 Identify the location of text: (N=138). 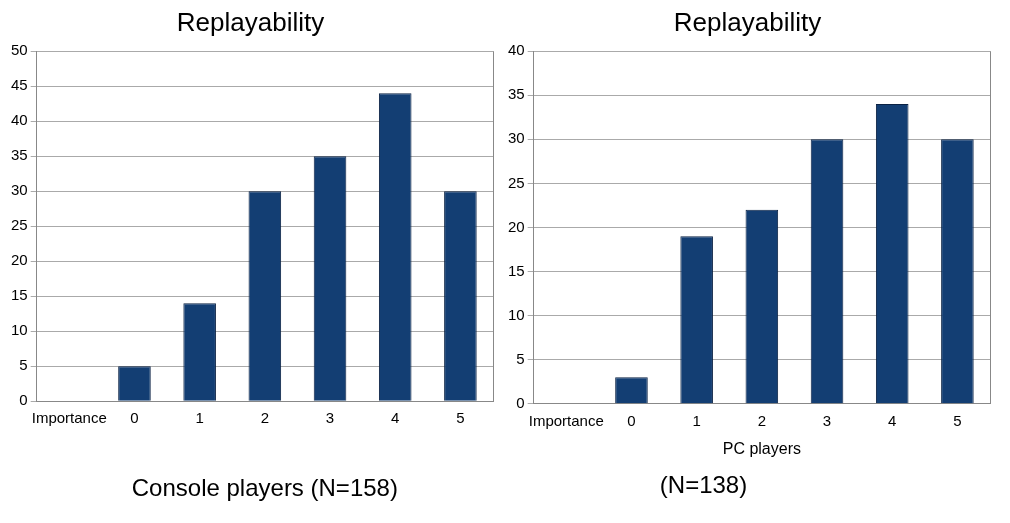
(703, 485).